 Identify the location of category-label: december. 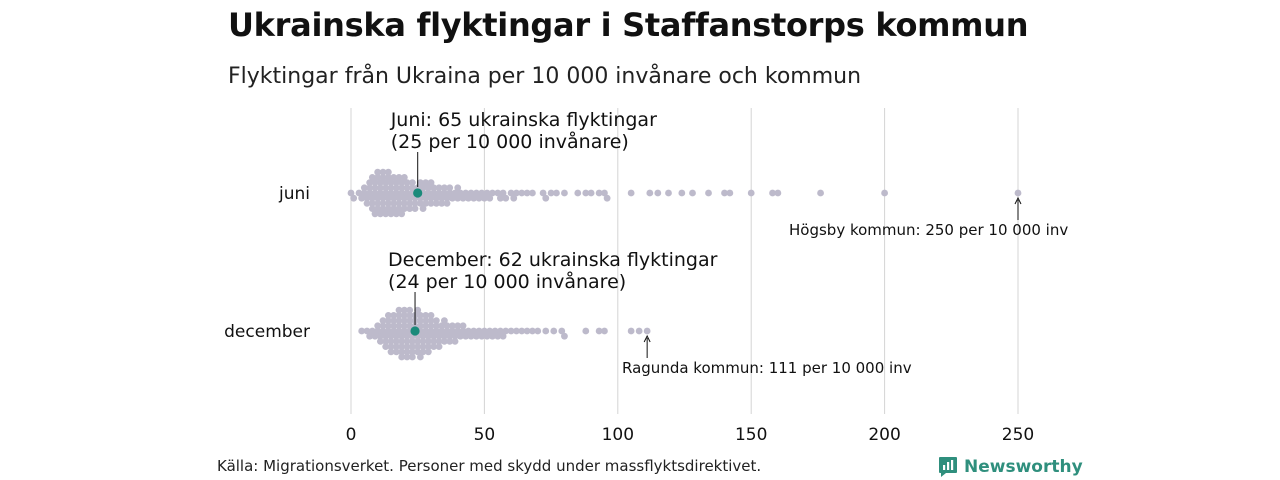
(267, 332).